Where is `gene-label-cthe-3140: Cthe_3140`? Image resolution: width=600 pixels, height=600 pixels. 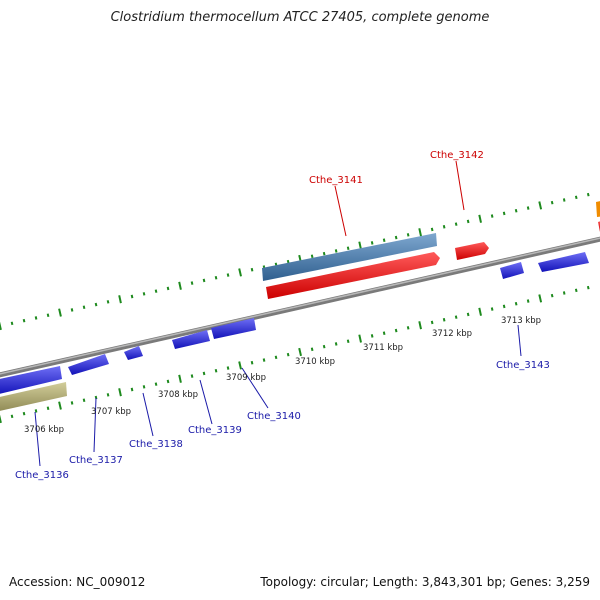 gene-label-cthe-3140: Cthe_3140 is located at coordinates (274, 416).